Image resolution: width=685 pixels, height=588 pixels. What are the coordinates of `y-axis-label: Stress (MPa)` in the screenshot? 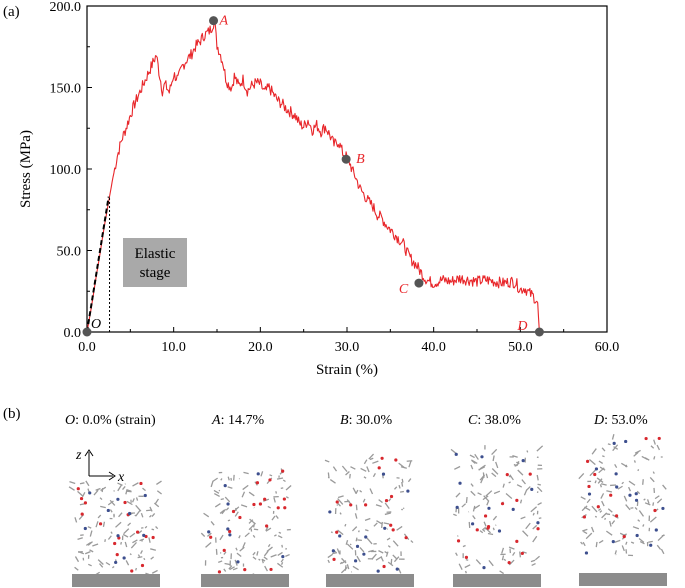 It's located at (26, 169).